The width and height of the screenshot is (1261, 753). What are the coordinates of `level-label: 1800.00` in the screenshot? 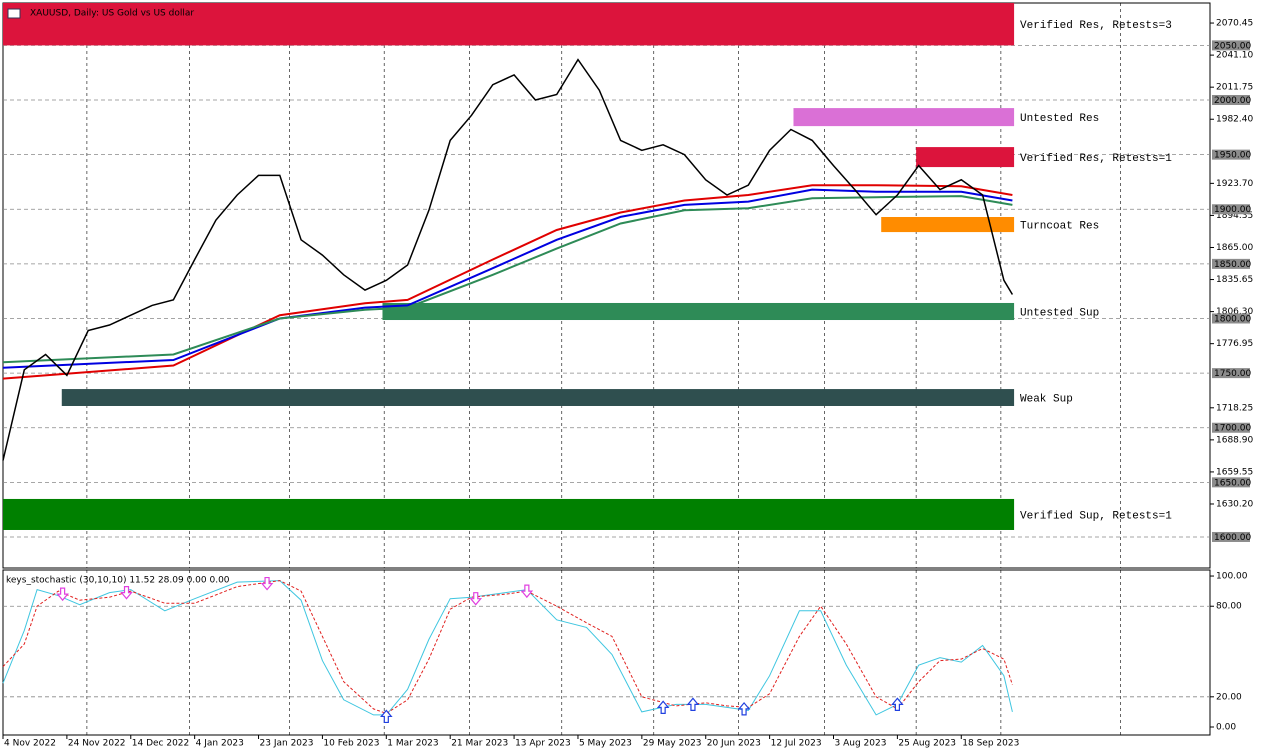 It's located at (1232, 319).